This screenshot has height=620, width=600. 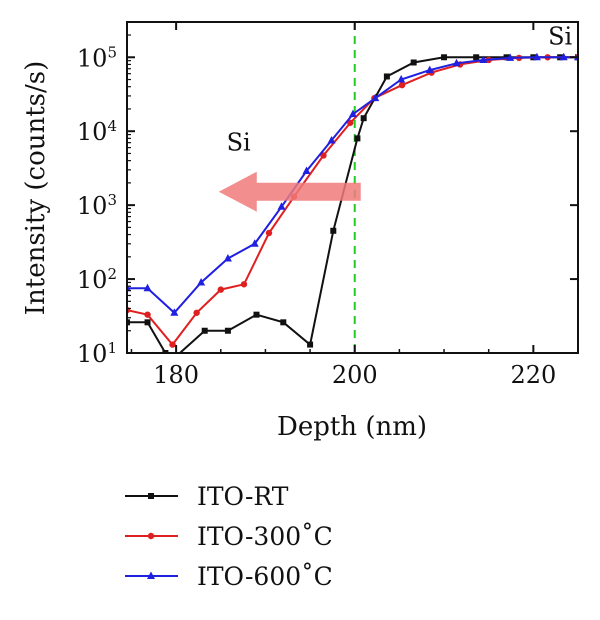 What do you see at coordinates (36, 188) in the screenshot?
I see `y-axis-label: Intensity (counts/s)` at bounding box center [36, 188].